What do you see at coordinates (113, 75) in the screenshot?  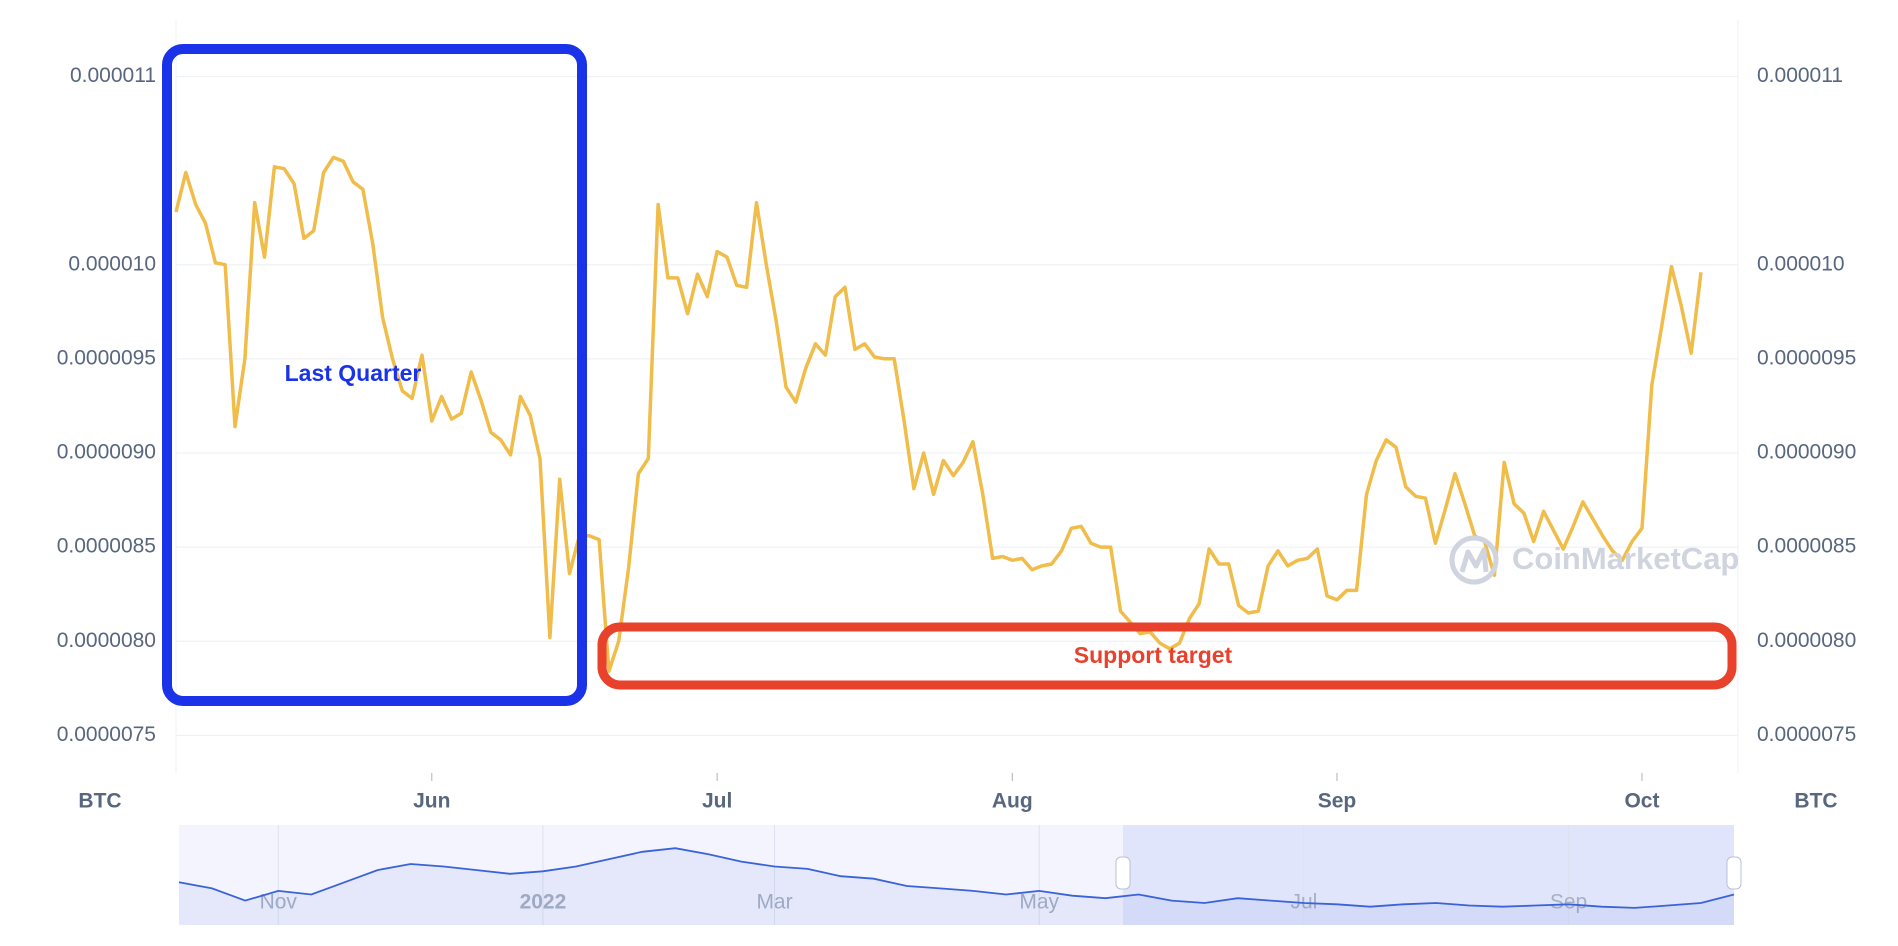 I see `y-tick-label: 0.000011` at bounding box center [113, 75].